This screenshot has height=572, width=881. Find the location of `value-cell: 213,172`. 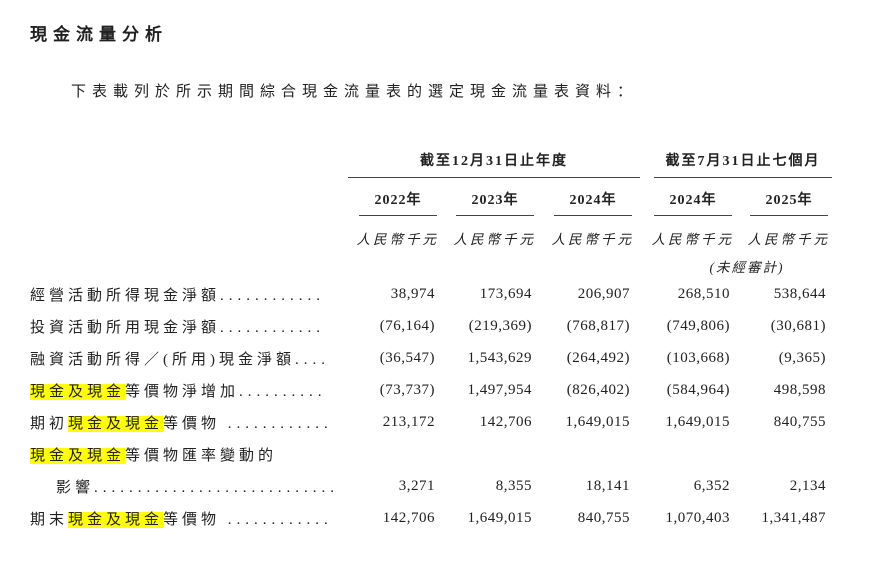

value-cell: 213,172 is located at coordinates (408, 421).